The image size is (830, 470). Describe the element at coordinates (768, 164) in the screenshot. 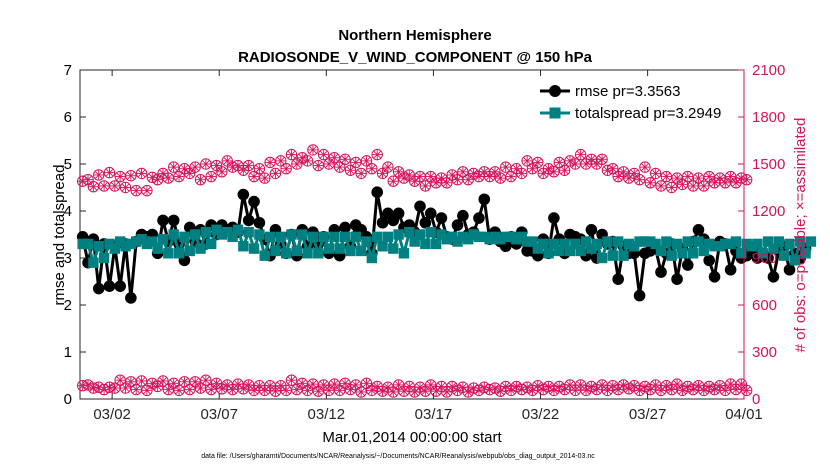

I see `y-right-tick-label: 1500` at that location.